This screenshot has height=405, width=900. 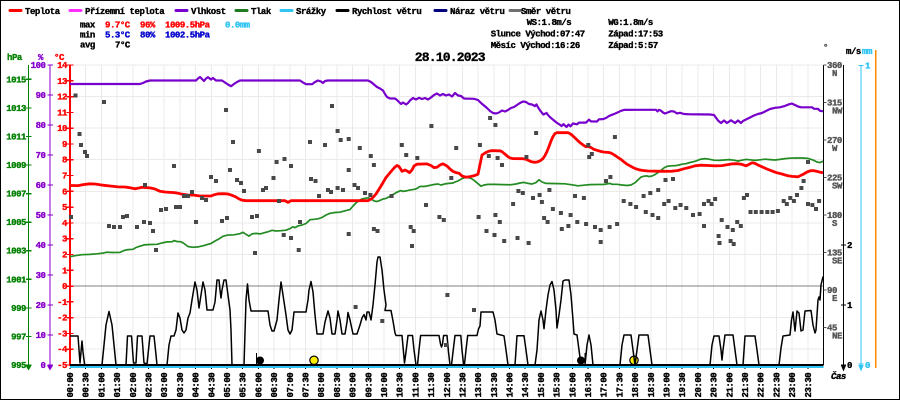 I want to click on svg-text: 96%, so click(x=148, y=26).